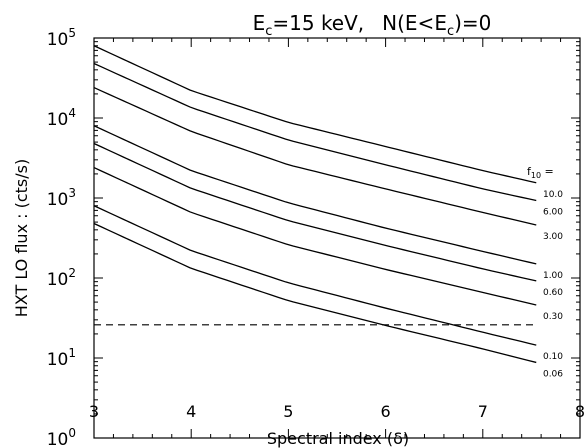 This screenshot has width=587, height=448. What do you see at coordinates (450, 31) in the screenshot?
I see `title-c-sub2: c` at bounding box center [450, 31].